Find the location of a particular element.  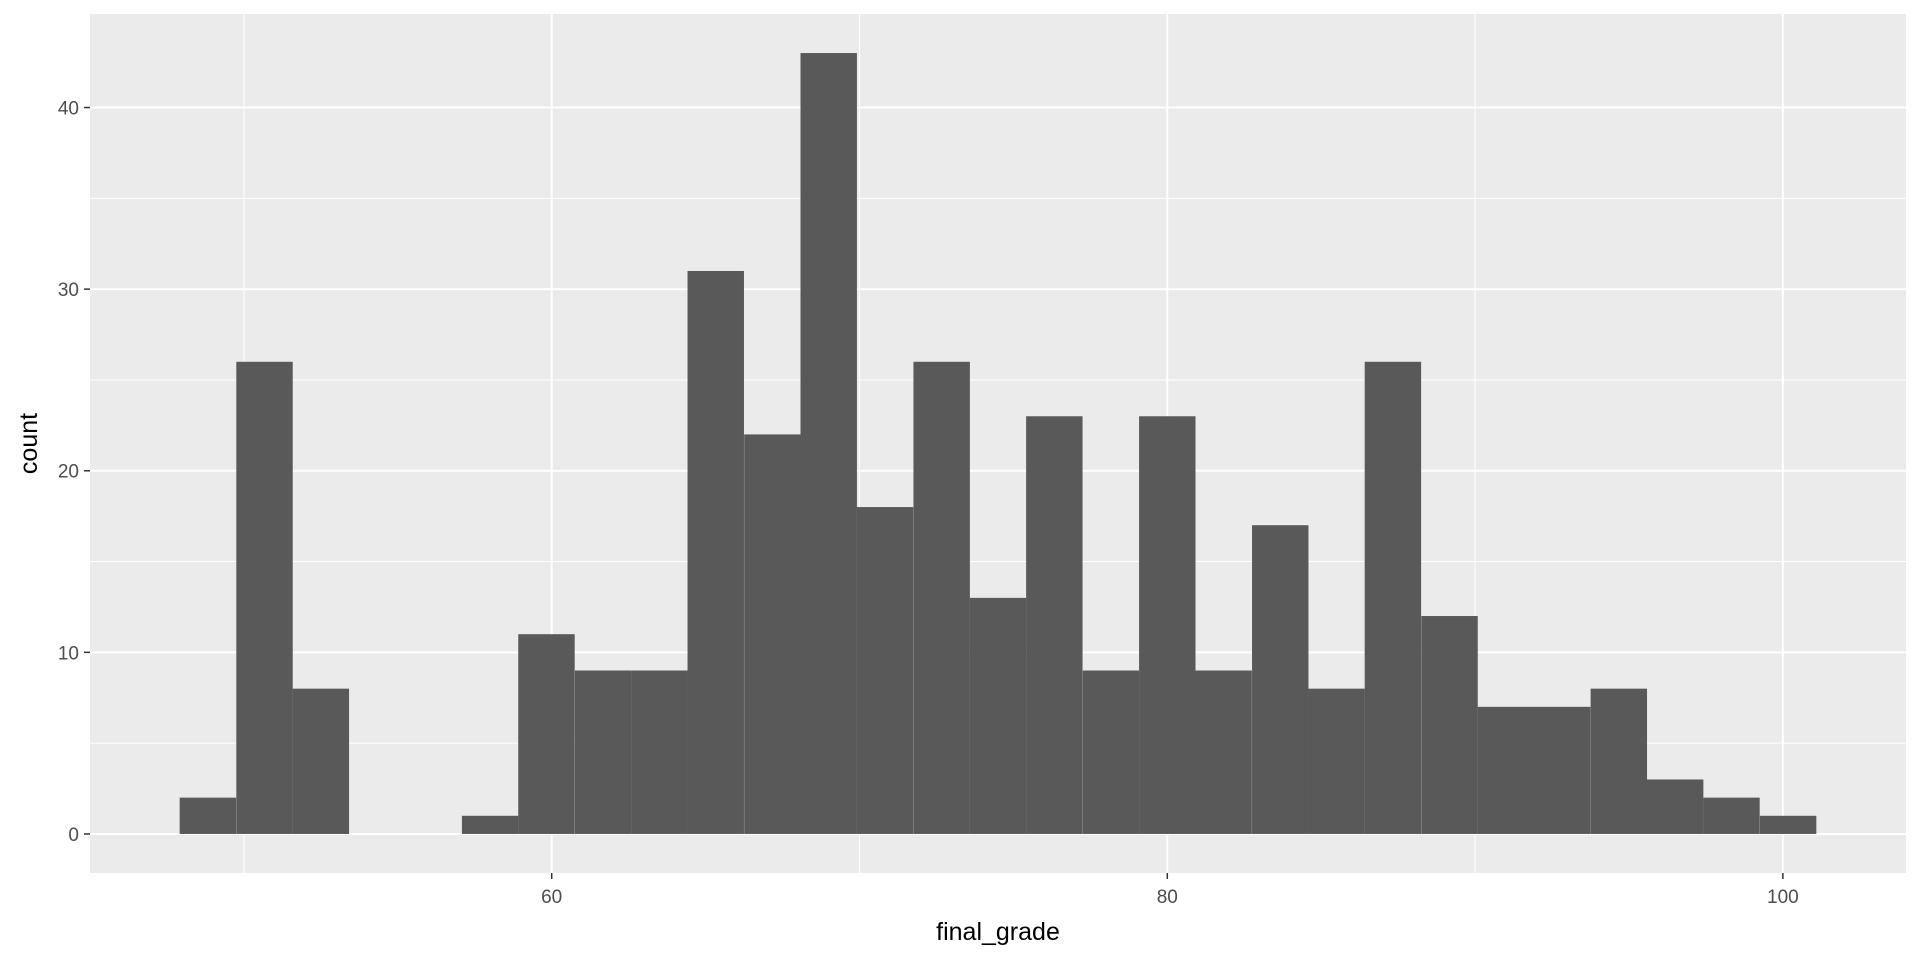

y-tick-label: 10 is located at coordinates (68, 653).